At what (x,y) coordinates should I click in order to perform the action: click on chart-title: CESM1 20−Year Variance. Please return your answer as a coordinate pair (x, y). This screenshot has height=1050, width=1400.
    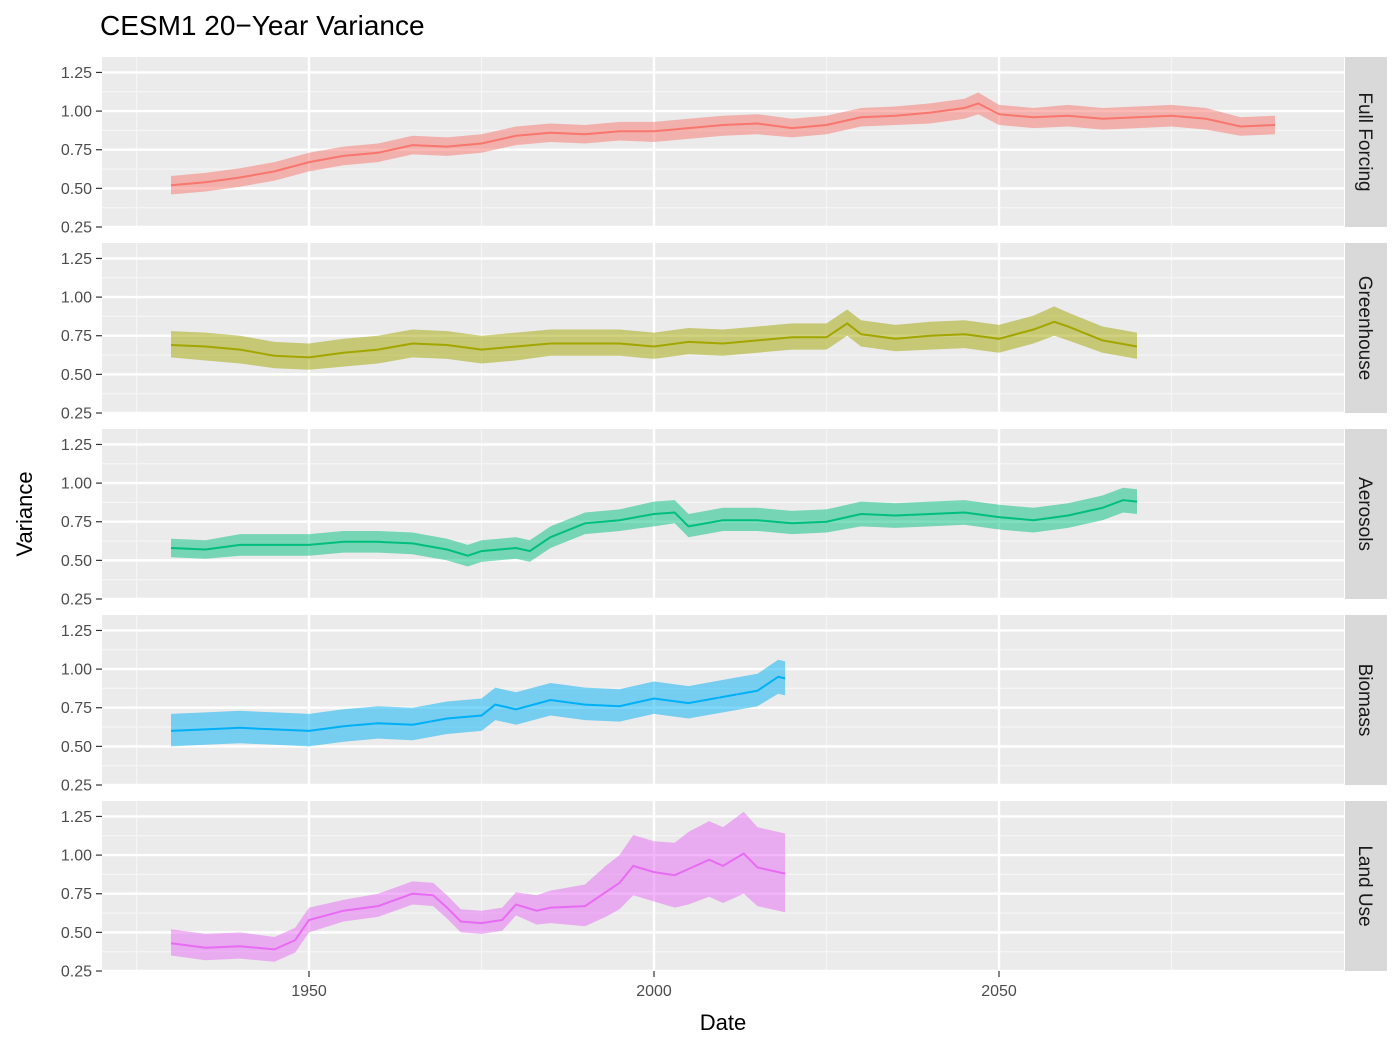
    Looking at the image, I should click on (262, 25).